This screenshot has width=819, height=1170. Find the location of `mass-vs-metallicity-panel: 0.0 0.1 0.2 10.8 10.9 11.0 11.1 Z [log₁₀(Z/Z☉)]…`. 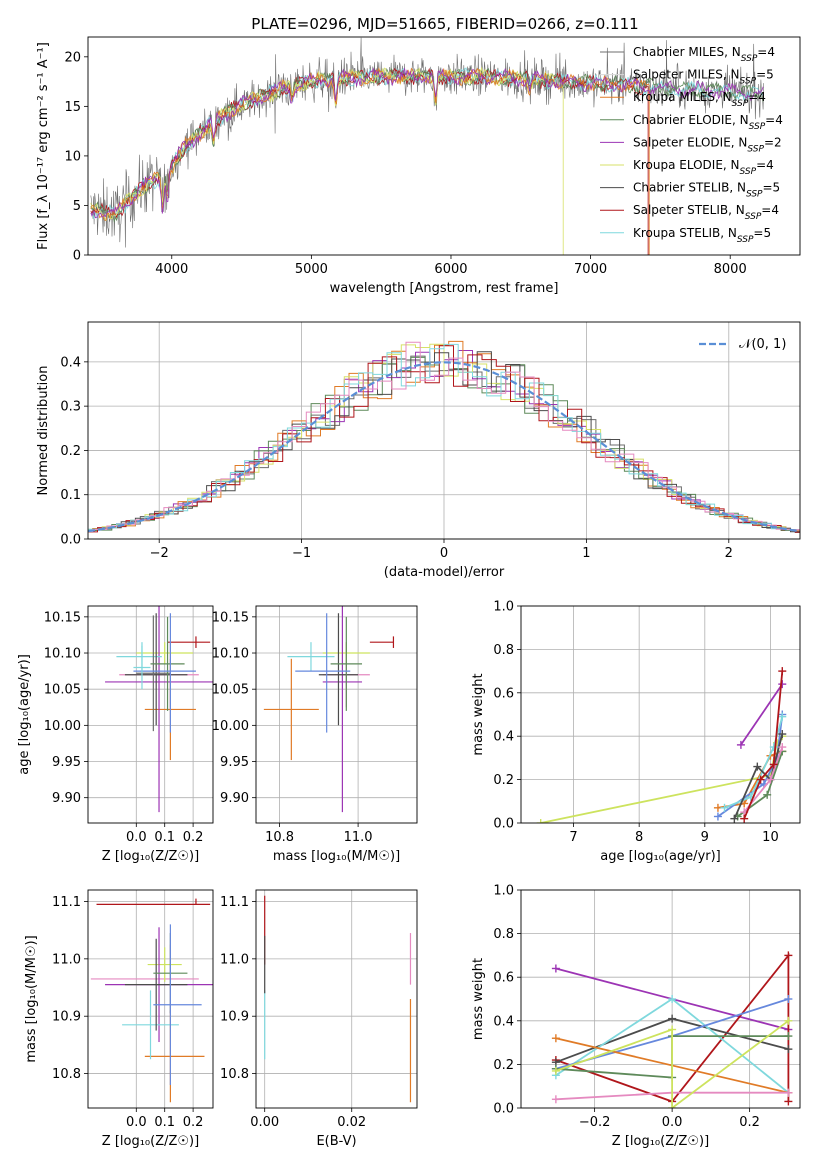

mass-vs-metallicity-panel: 0.0 0.1 0.2 10.8 10.9 11.0 11.1 Z [log₁₀(Z/Z☉)]… is located at coordinates (119, 1019).